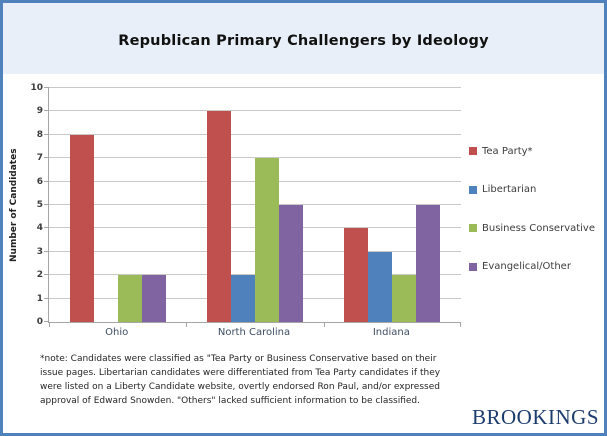  What do you see at coordinates (391, 332) in the screenshot?
I see `x-axis-label-indiana: Indiana` at bounding box center [391, 332].